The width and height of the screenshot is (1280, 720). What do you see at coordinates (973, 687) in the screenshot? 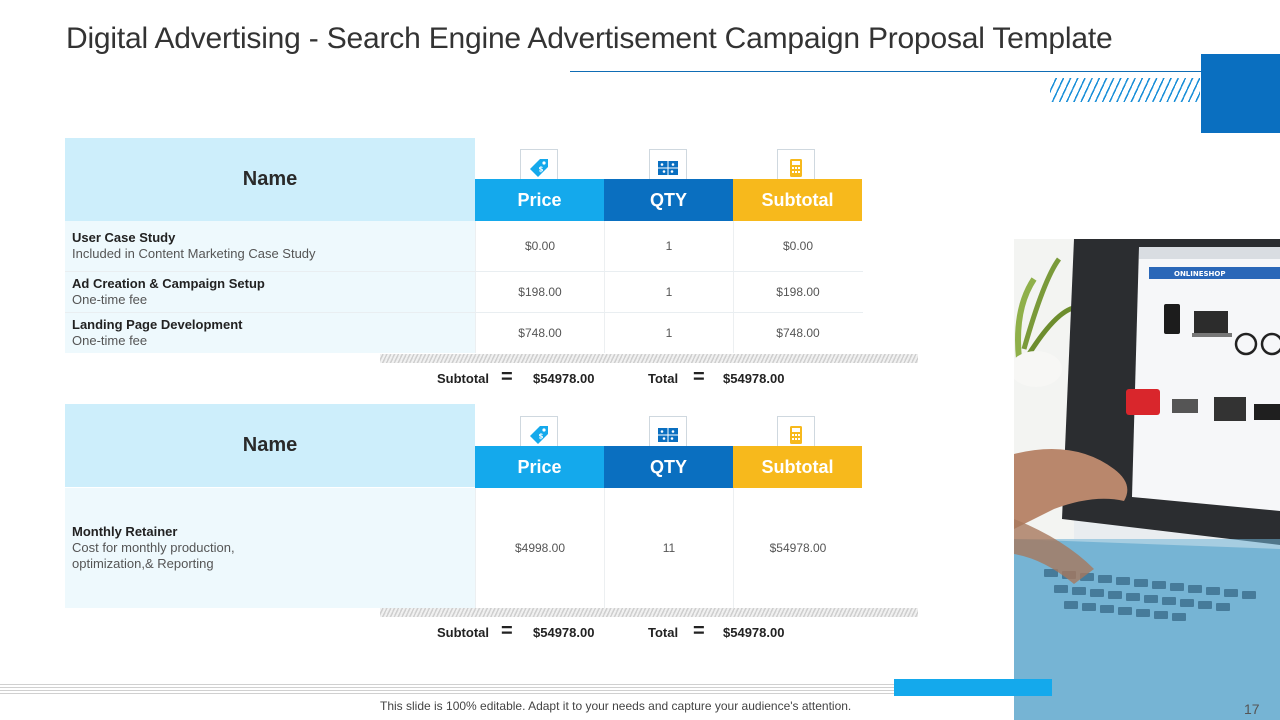
I see `footer-accent-bar` at bounding box center [973, 687].